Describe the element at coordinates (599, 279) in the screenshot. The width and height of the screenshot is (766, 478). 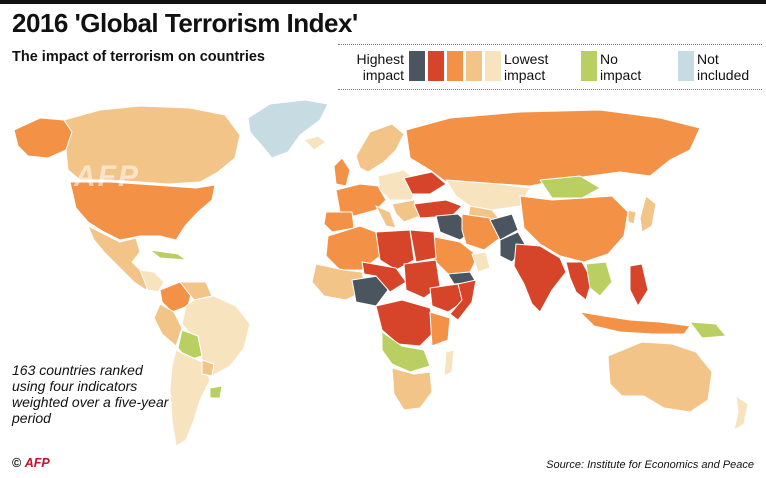
I see `indochina-region` at that location.